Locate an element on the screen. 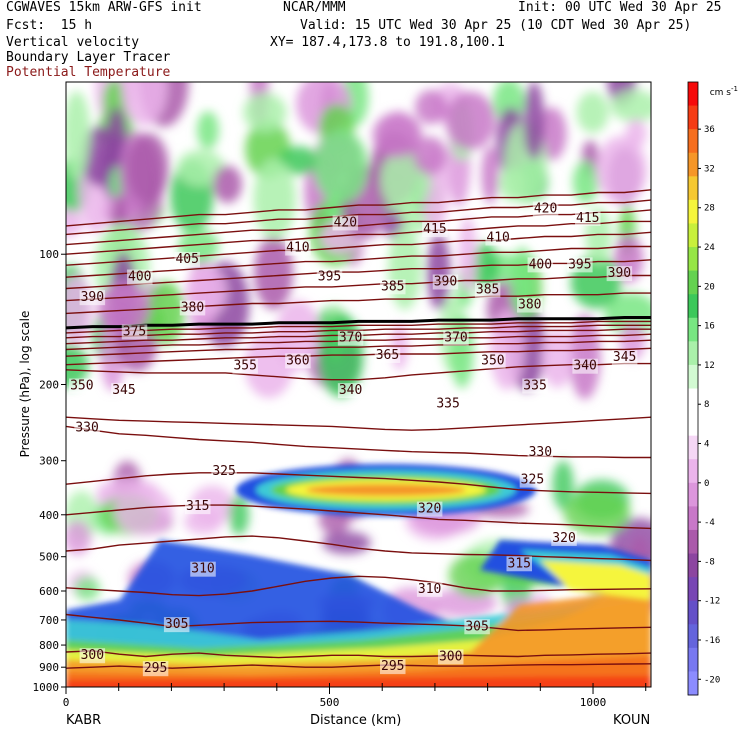 The image size is (740, 740). colorbar-tick-label: 12 is located at coordinates (709, 366).